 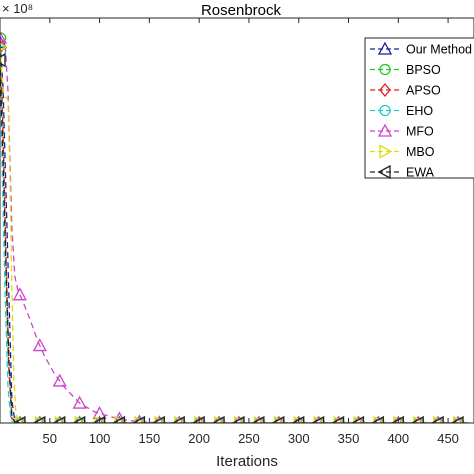 What do you see at coordinates (150, 438) in the screenshot?
I see `x-tick-label: 150` at bounding box center [150, 438].